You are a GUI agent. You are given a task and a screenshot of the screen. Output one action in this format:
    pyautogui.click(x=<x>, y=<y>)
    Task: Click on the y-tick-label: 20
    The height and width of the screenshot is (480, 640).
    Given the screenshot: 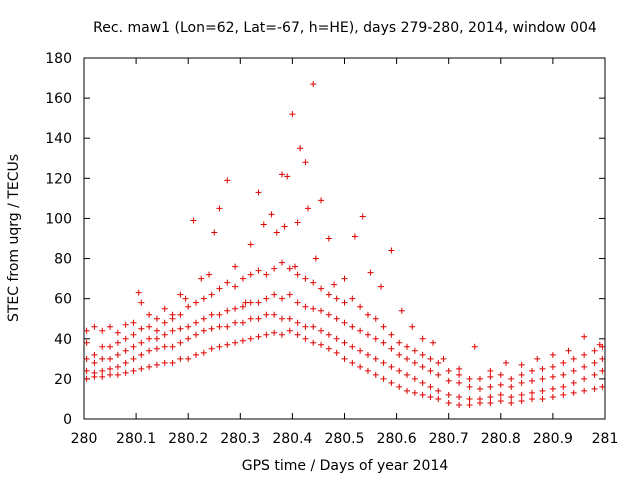 What is the action you would take?
    pyautogui.click(x=63, y=380)
    